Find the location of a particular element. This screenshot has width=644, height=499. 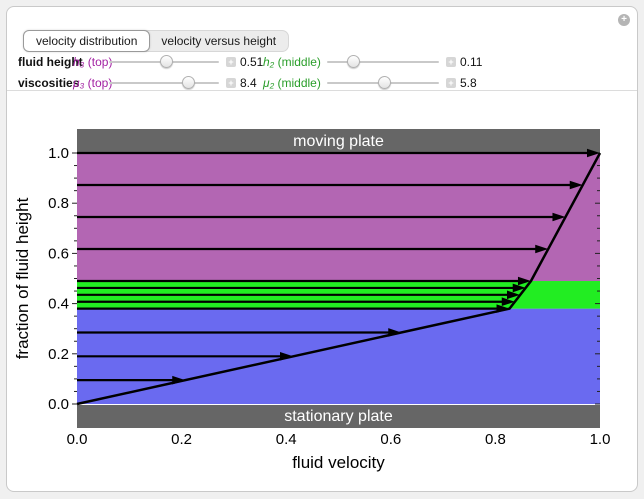

mu3-slider-thumb is located at coordinates (188, 82).